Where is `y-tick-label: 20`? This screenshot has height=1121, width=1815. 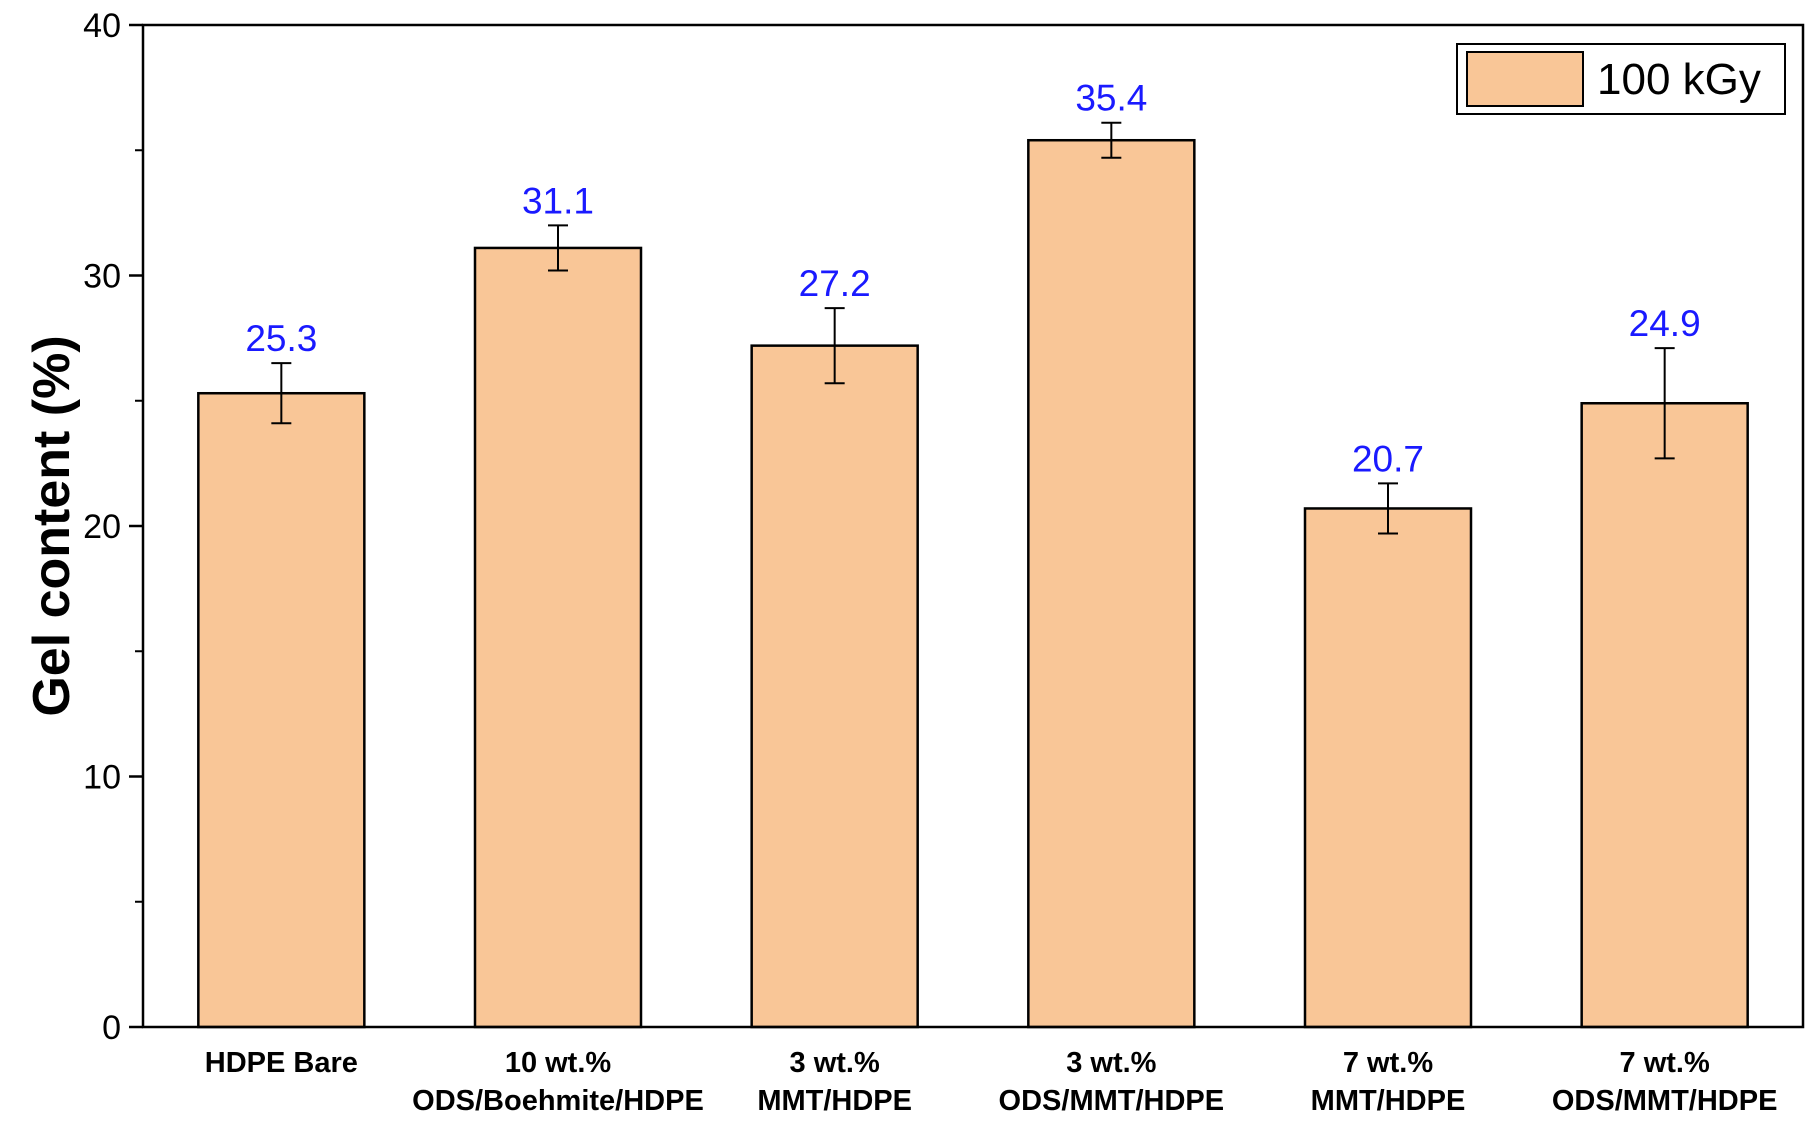
y-tick-label: 20 is located at coordinates (102, 527).